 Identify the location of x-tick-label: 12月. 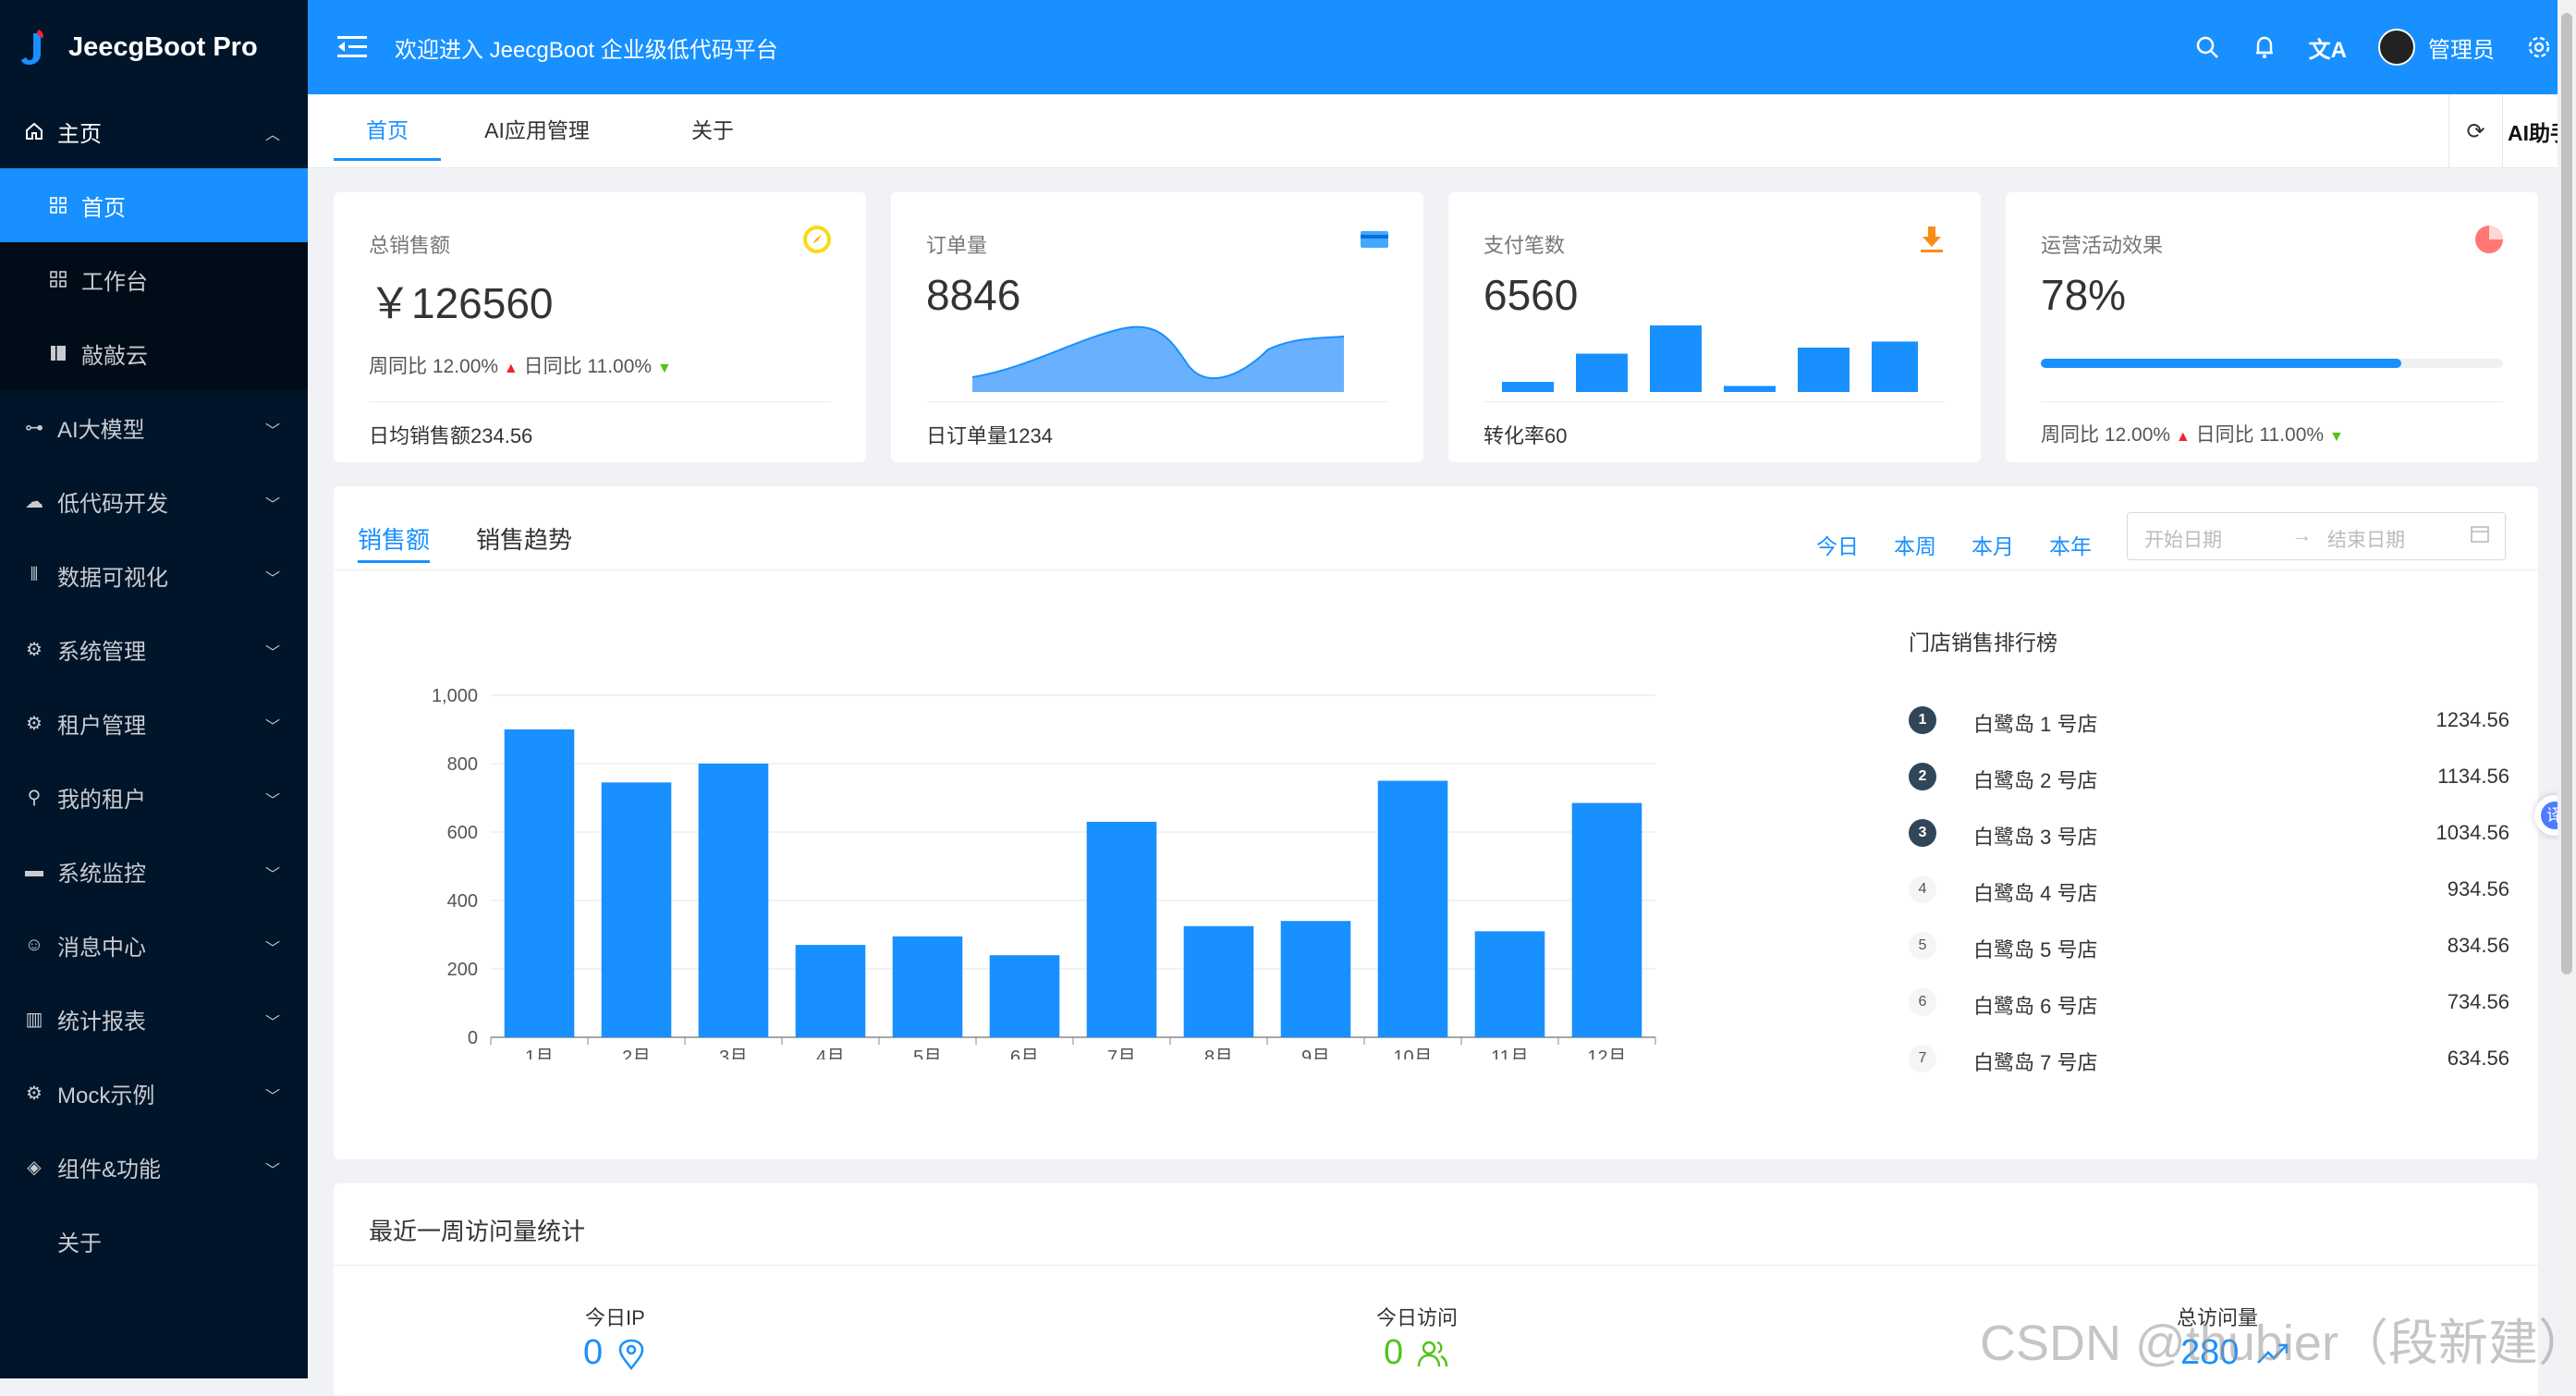
(1606, 1053).